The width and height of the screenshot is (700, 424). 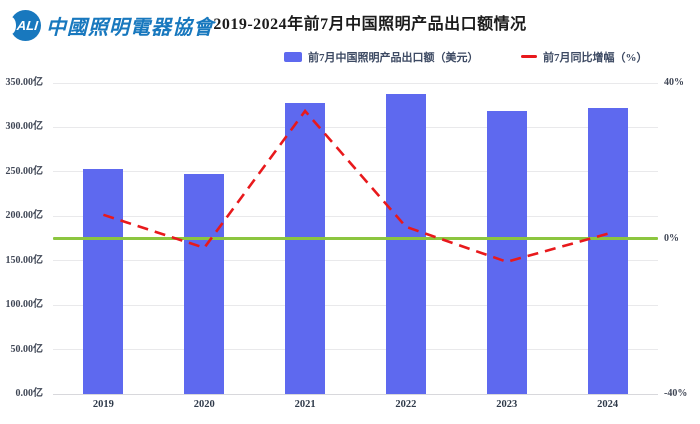 I want to click on x-axis-label-2023: 2023, so click(x=507, y=404).